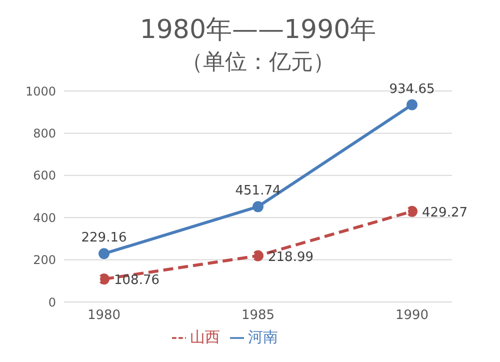 The height and width of the screenshot is (362, 500). What do you see at coordinates (44, 175) in the screenshot?
I see `y-tick-label: 600` at bounding box center [44, 175].